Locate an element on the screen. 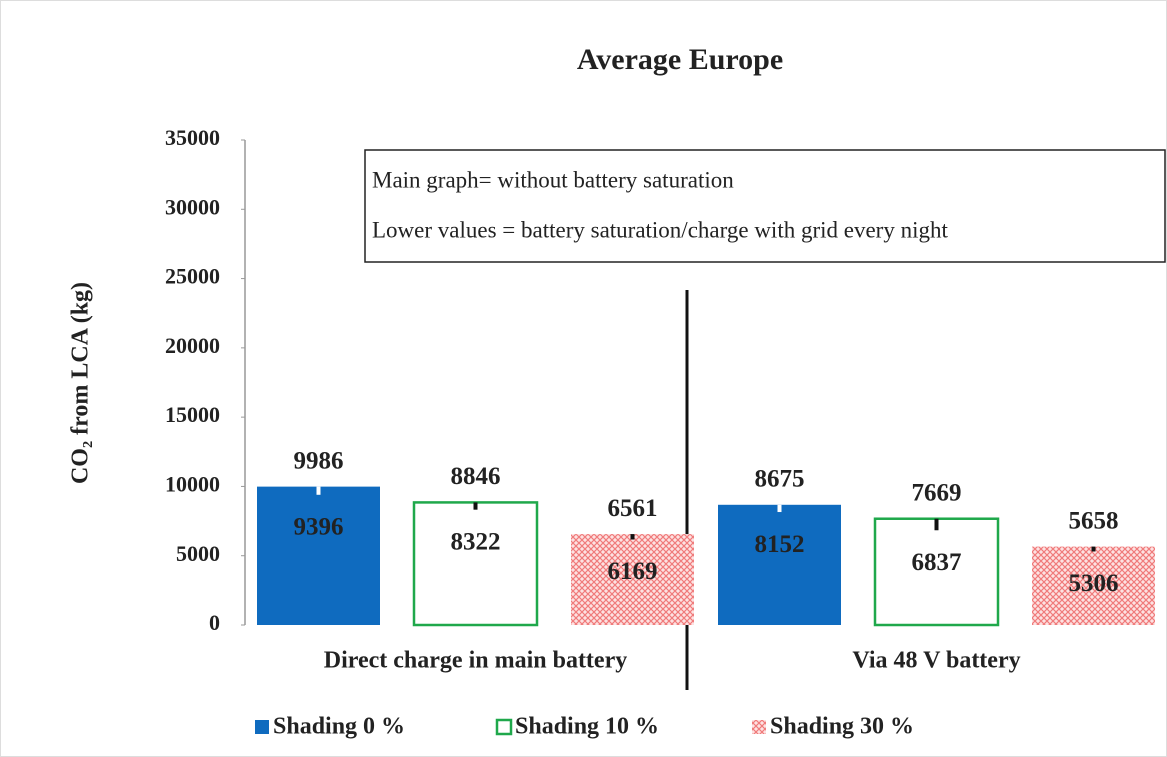  legend-label: Shading 0 % is located at coordinates (339, 727).